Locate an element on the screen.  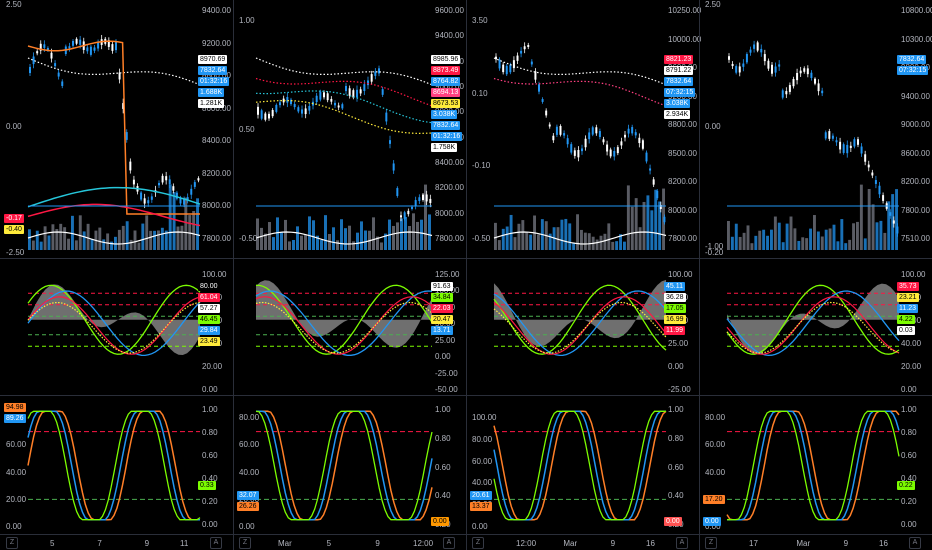
price-axis-label: 10000.00 is located at coordinates (685, 39).